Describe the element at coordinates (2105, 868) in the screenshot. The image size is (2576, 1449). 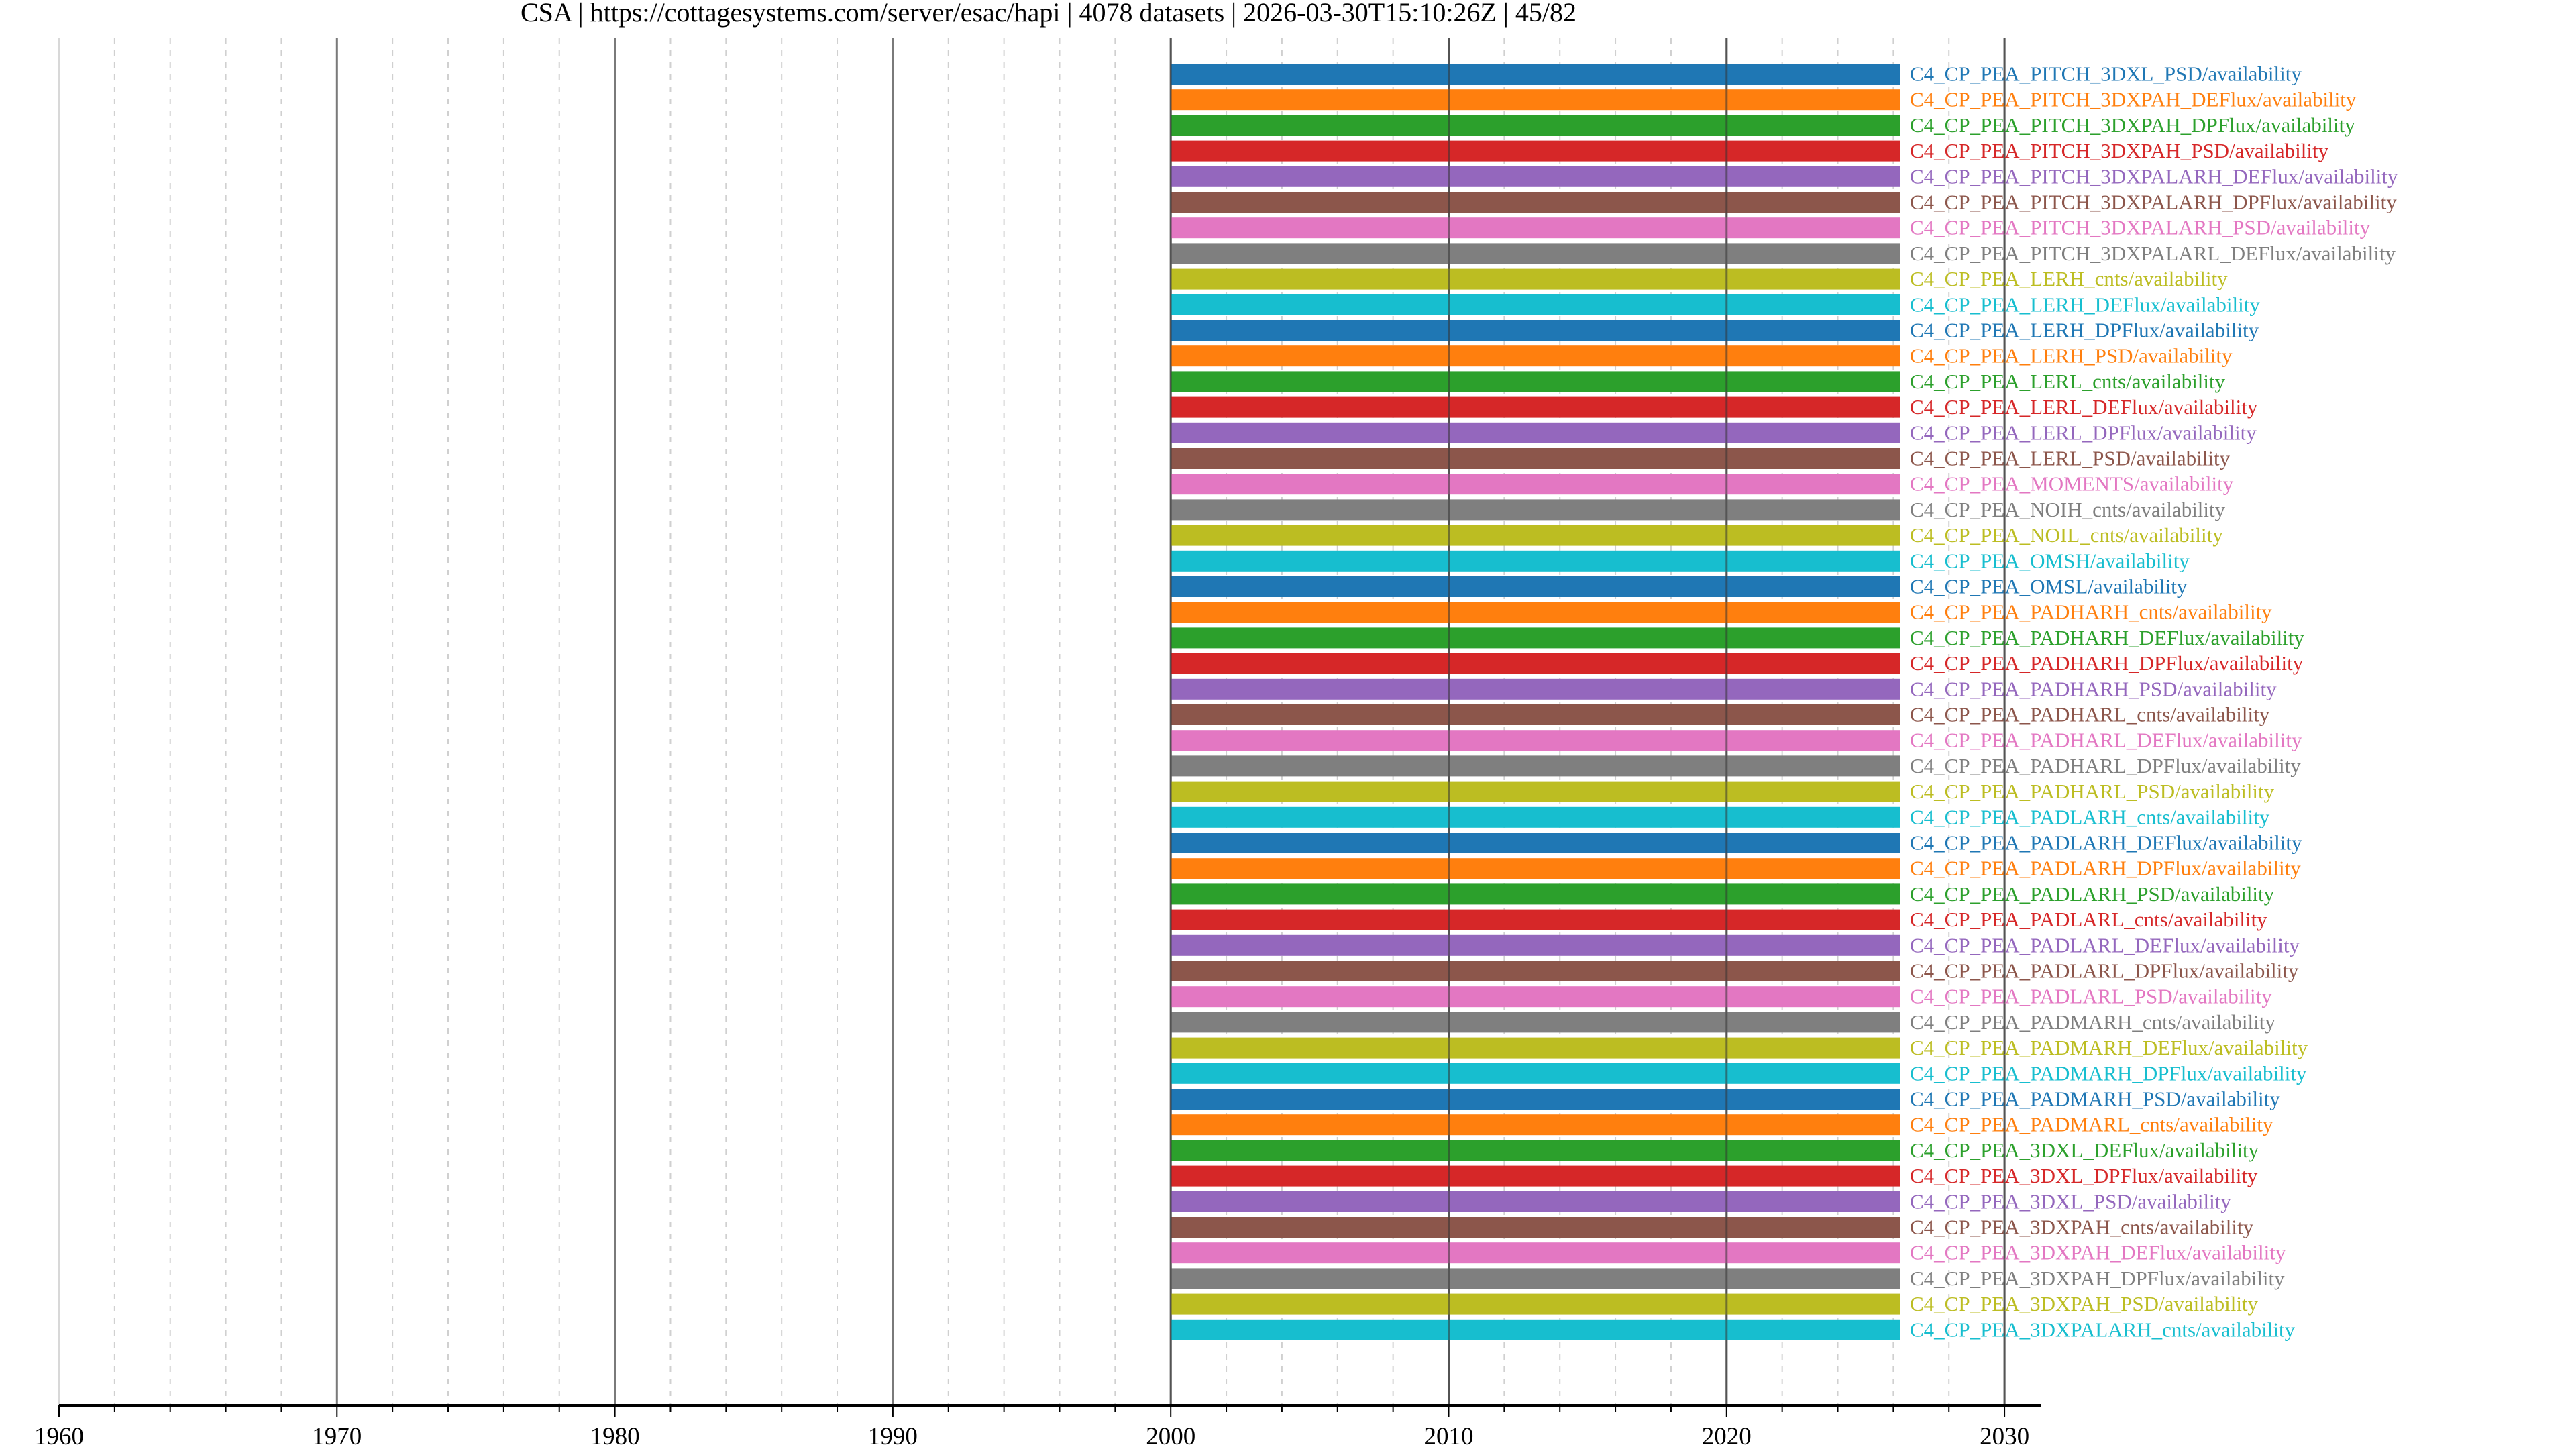
I see `series-label: C4_CP_PEA_PADLARH_DPFlux/availability` at that location.